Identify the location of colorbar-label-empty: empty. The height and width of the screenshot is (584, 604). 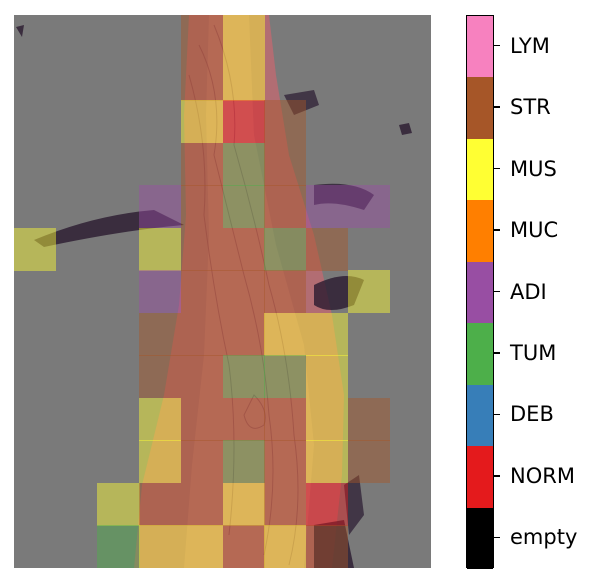
(544, 537).